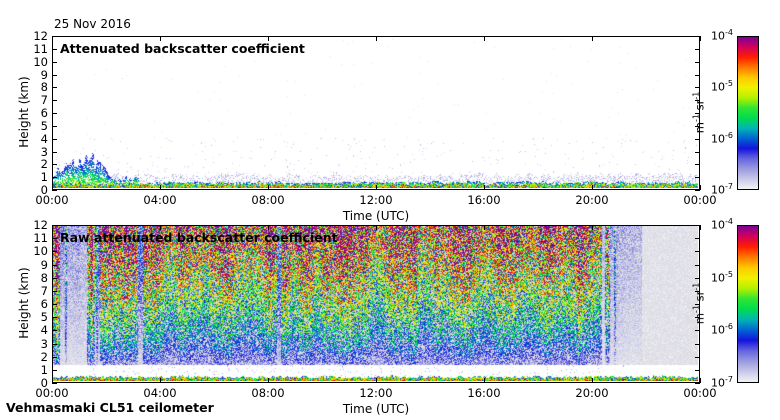 This screenshot has width=780, height=420. What do you see at coordinates (484, 393) in the screenshot?
I see `x-tick-label-bottom: 16:00` at bounding box center [484, 393].